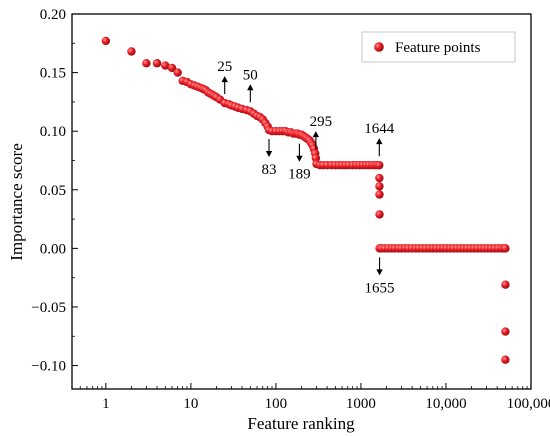  Describe the element at coordinates (106, 404) in the screenshot. I see `x-tick-label: 1` at that location.